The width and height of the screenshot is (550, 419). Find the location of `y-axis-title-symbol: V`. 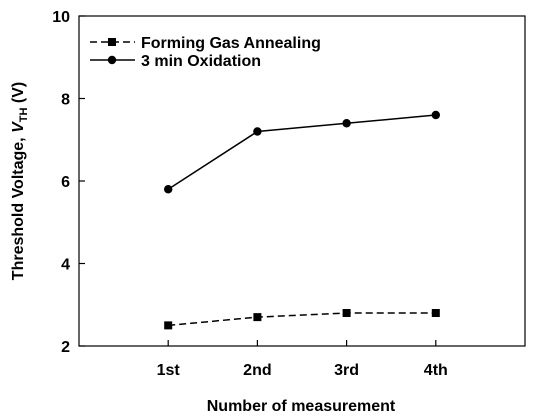

y-axis-title-symbol: V is located at coordinates (18, 127).